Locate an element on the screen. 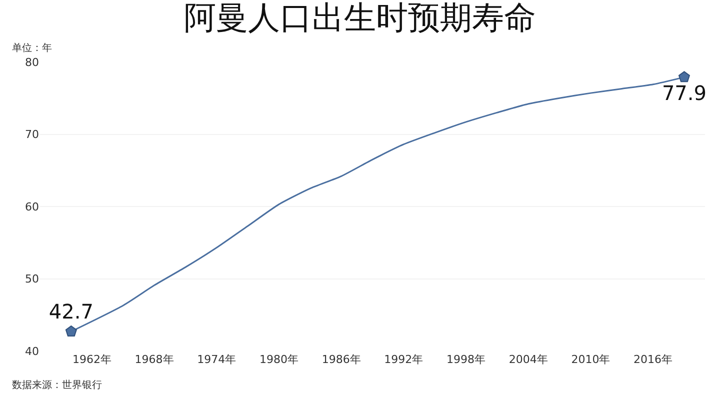  y-tick-label: 60 is located at coordinates (32, 207).